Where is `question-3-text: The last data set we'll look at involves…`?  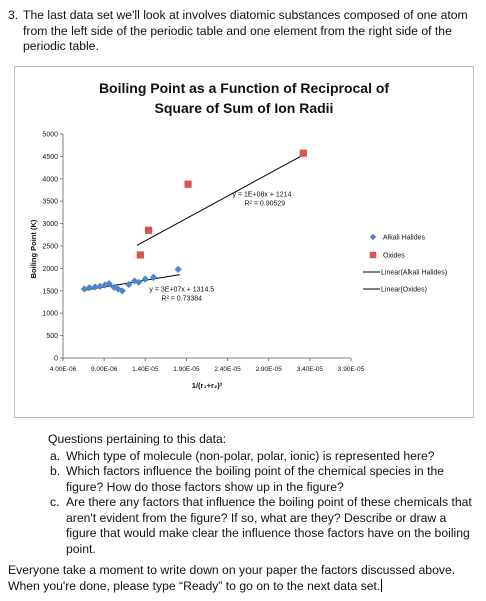 question-3-text: The last data set we'll look at involves… is located at coordinates (245, 30).